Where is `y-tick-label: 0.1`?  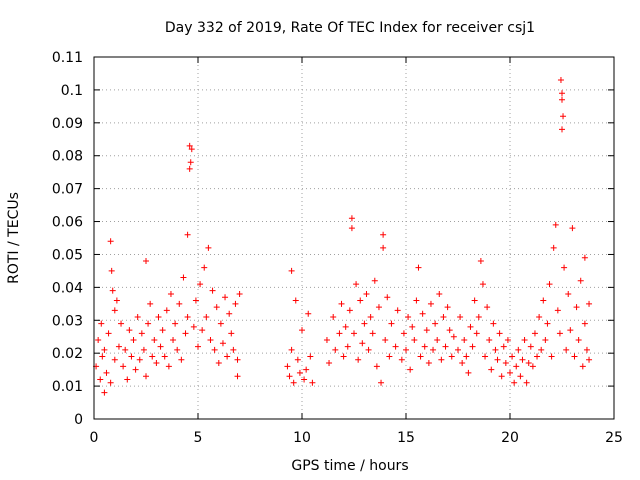 y-tick-label: 0.1 is located at coordinates (72, 91).